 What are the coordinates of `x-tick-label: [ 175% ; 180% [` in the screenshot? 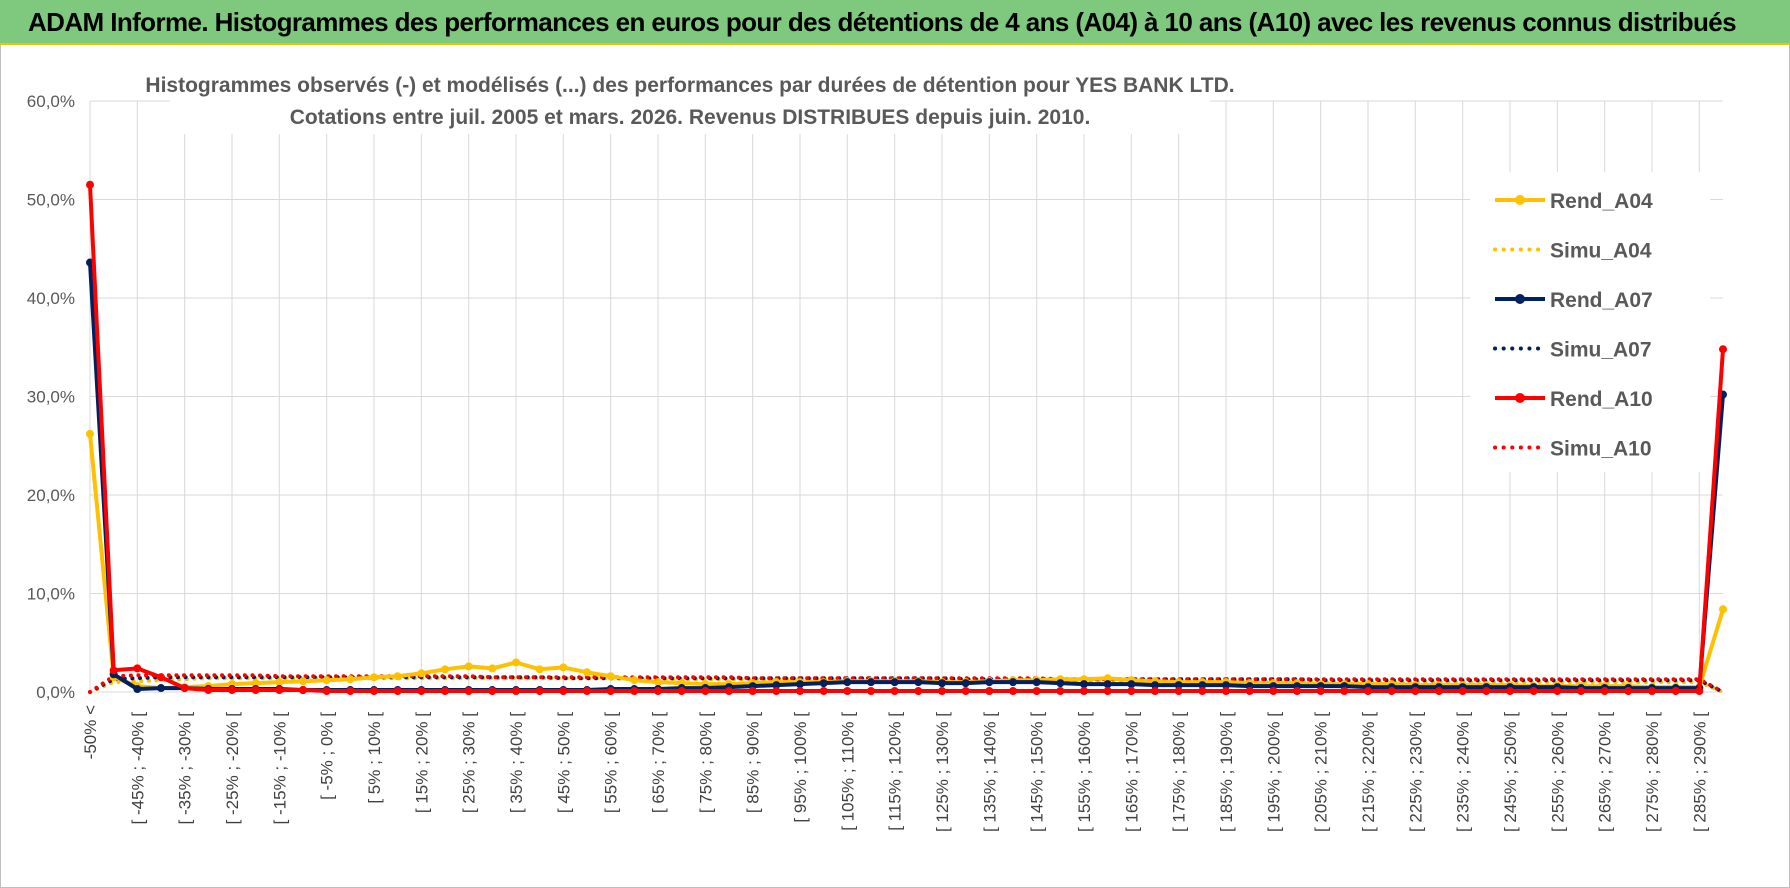 It's located at (1179, 772).